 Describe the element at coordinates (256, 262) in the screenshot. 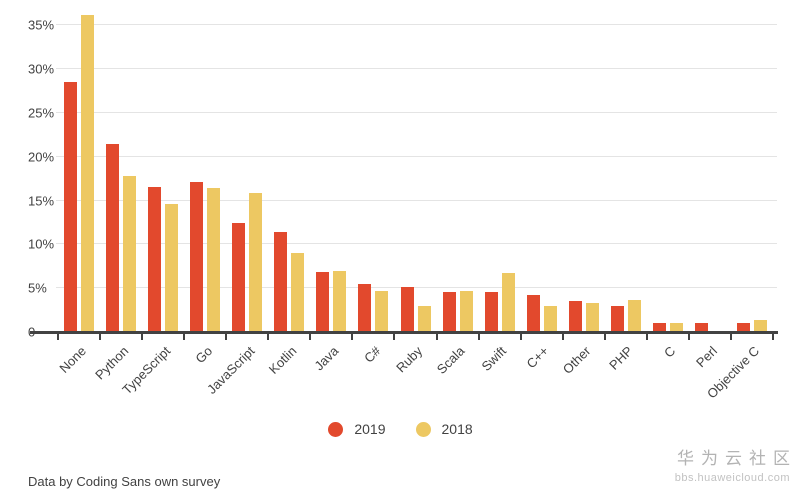

I see `bar-2018-JavaScript` at that location.